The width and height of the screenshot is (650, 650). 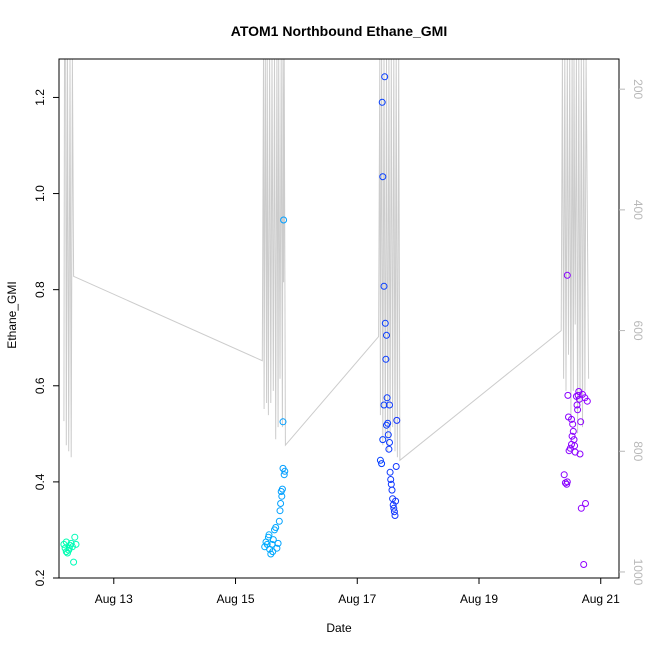 I want to click on y-tick-label: 1.2, so click(x=40, y=97).